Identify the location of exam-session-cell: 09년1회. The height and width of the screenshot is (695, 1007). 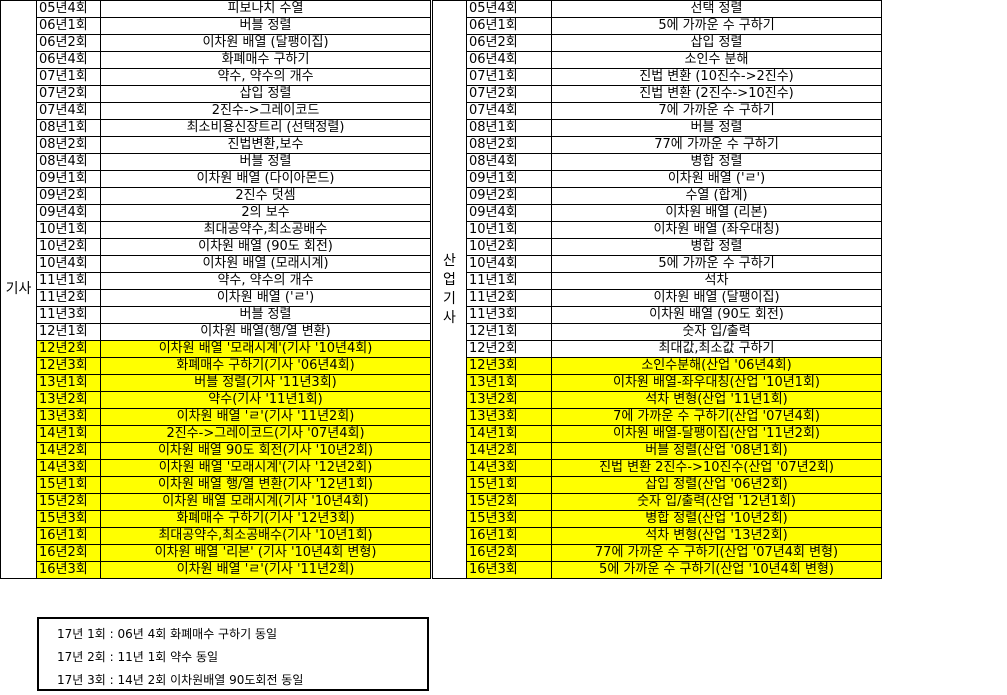
(68, 179).